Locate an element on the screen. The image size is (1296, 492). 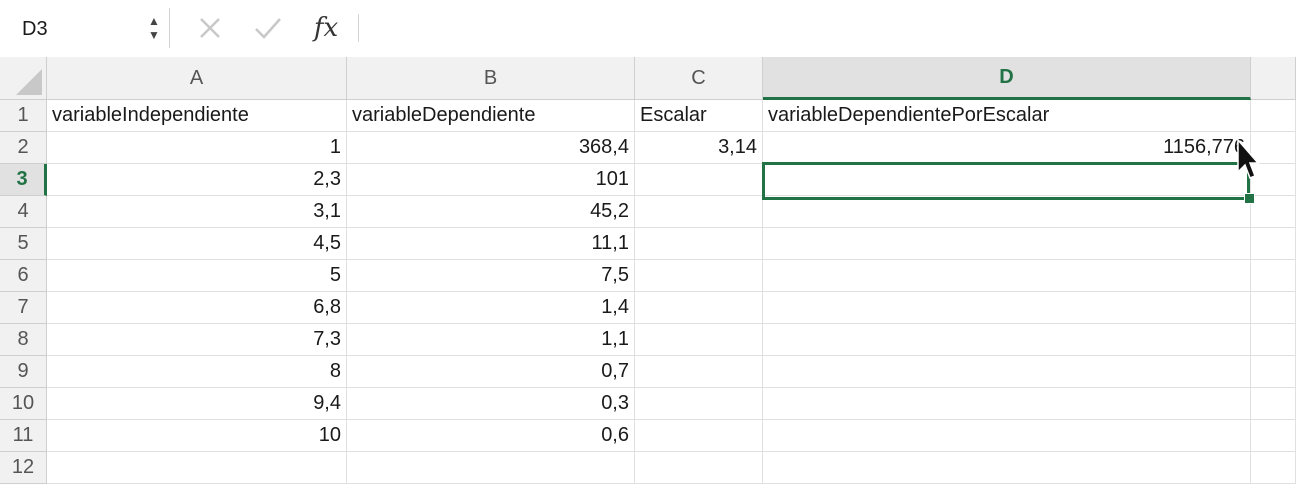
name-box-value: D3 is located at coordinates (35, 29).